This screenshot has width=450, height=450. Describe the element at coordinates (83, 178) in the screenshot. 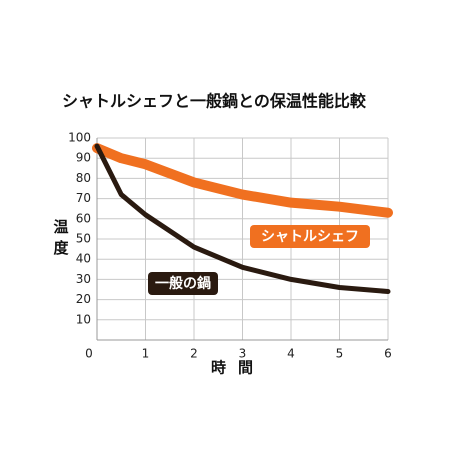

I see `y-tick-label: 80` at that location.